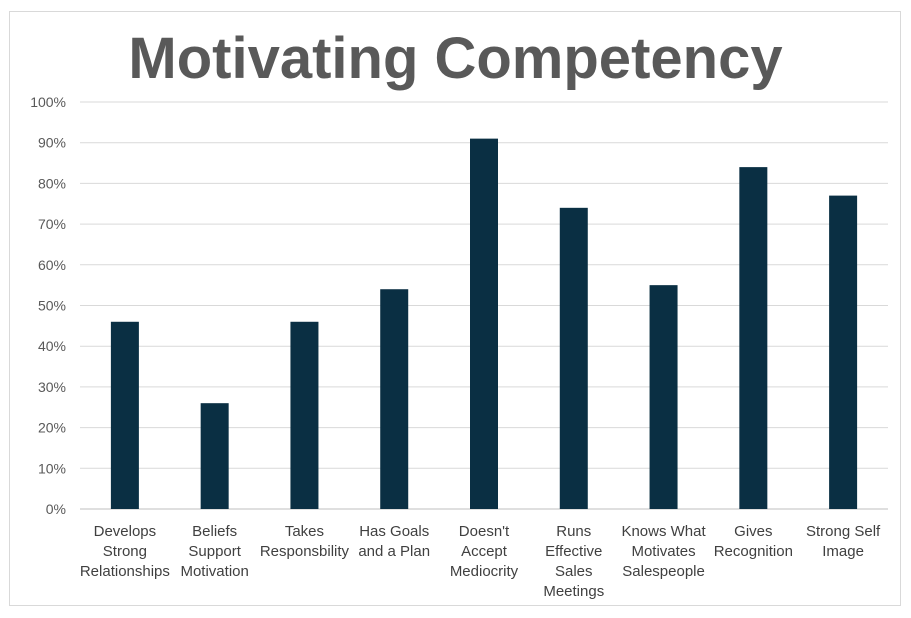 This screenshot has height=618, width=911. What do you see at coordinates (305, 541) in the screenshot?
I see `x-tick-label: Takes Responsbility` at bounding box center [305, 541].